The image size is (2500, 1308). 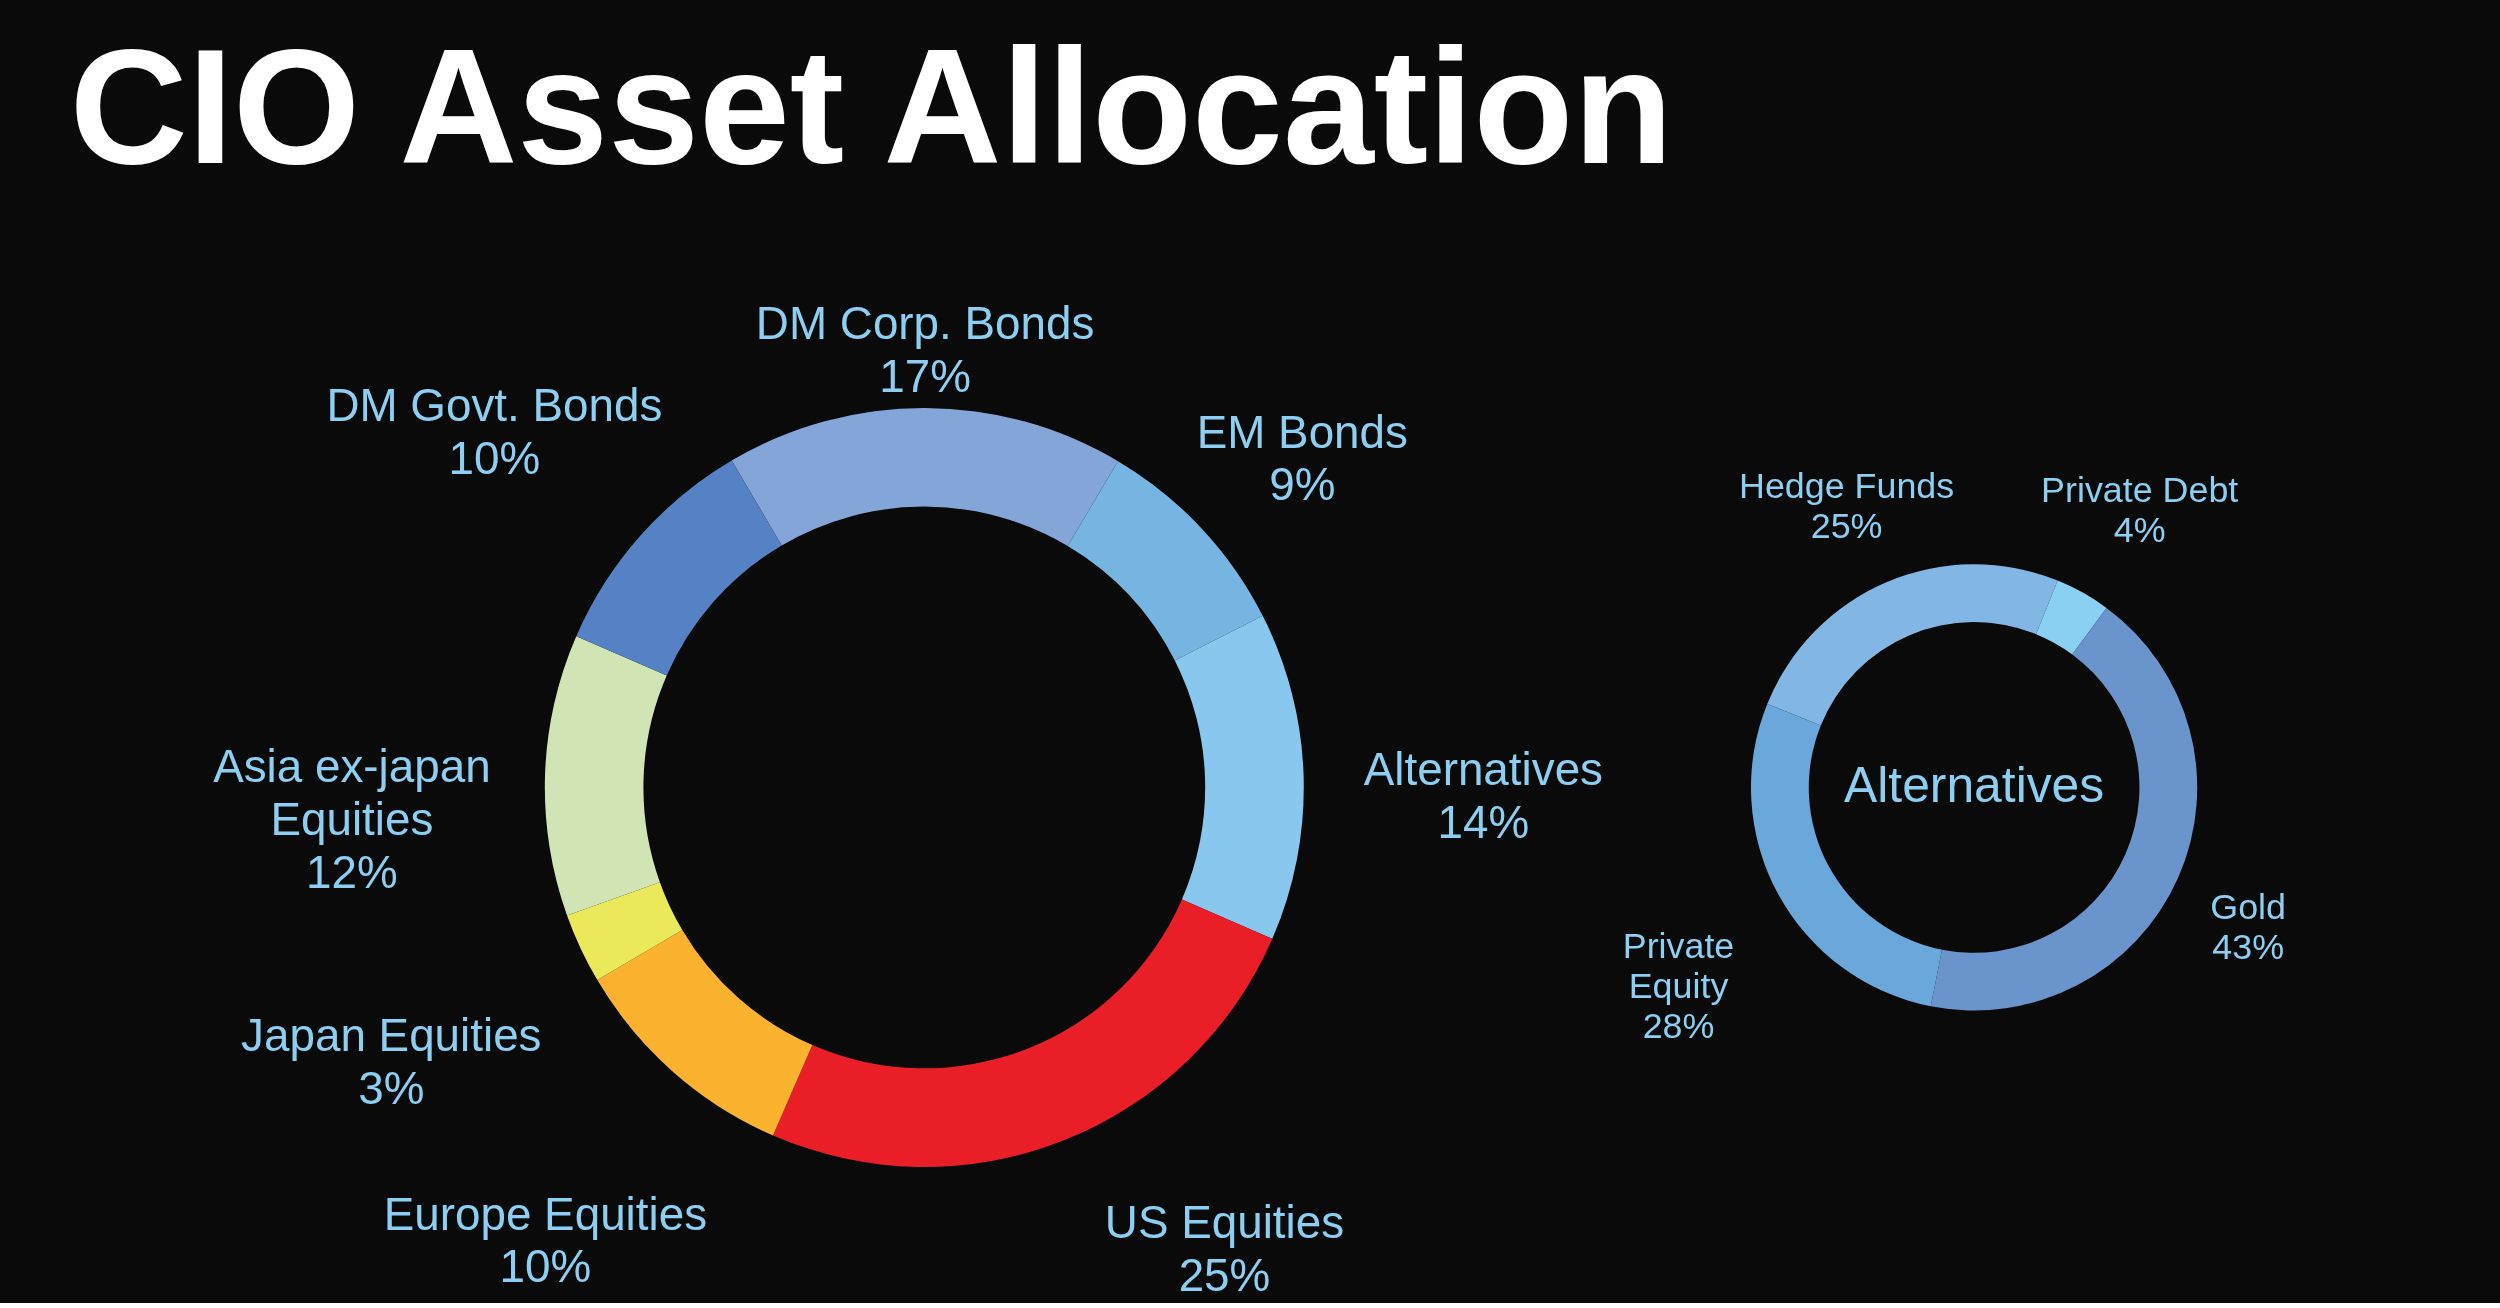 I want to click on slice-label: Gold, so click(x=2248, y=907).